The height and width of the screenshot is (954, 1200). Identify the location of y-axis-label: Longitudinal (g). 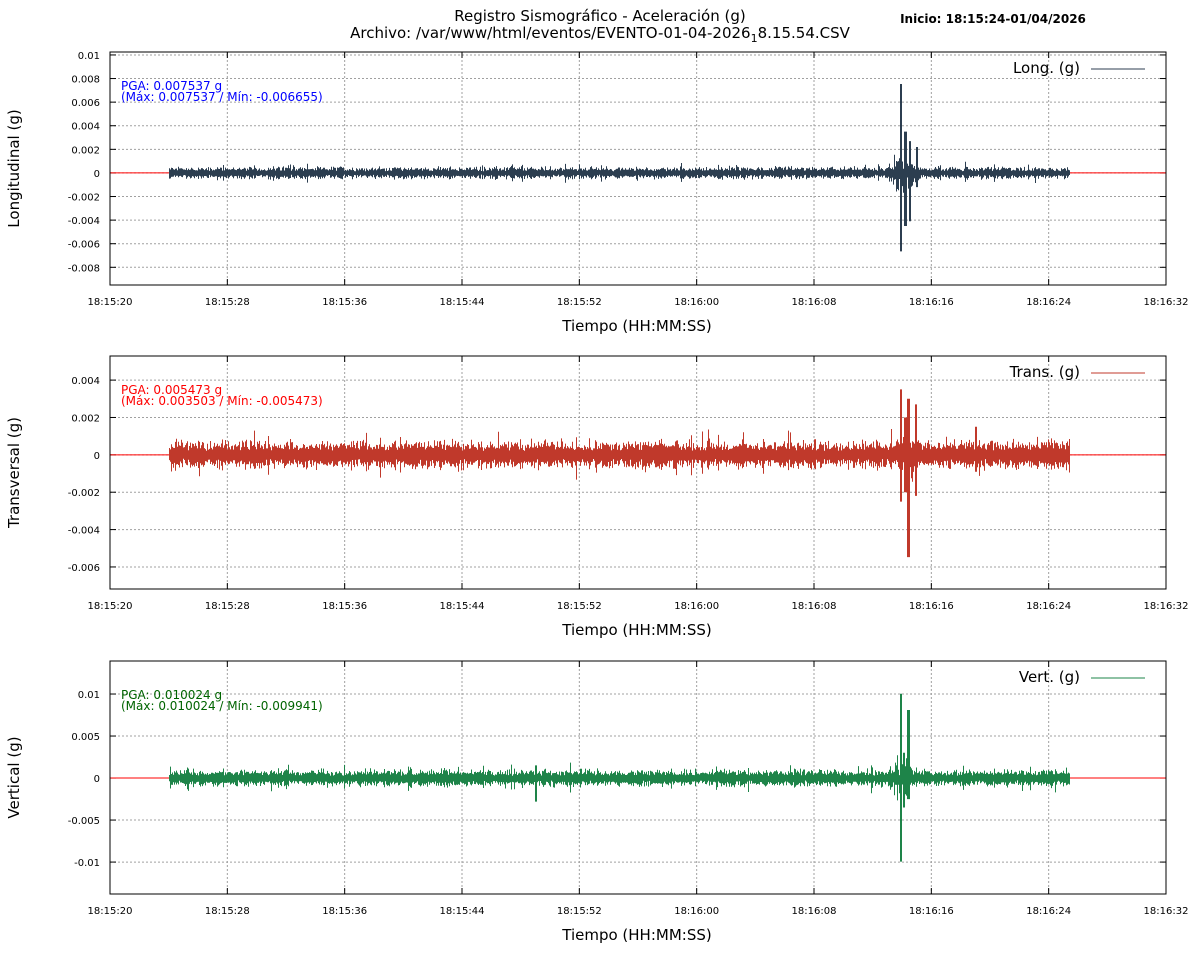
(14, 168).